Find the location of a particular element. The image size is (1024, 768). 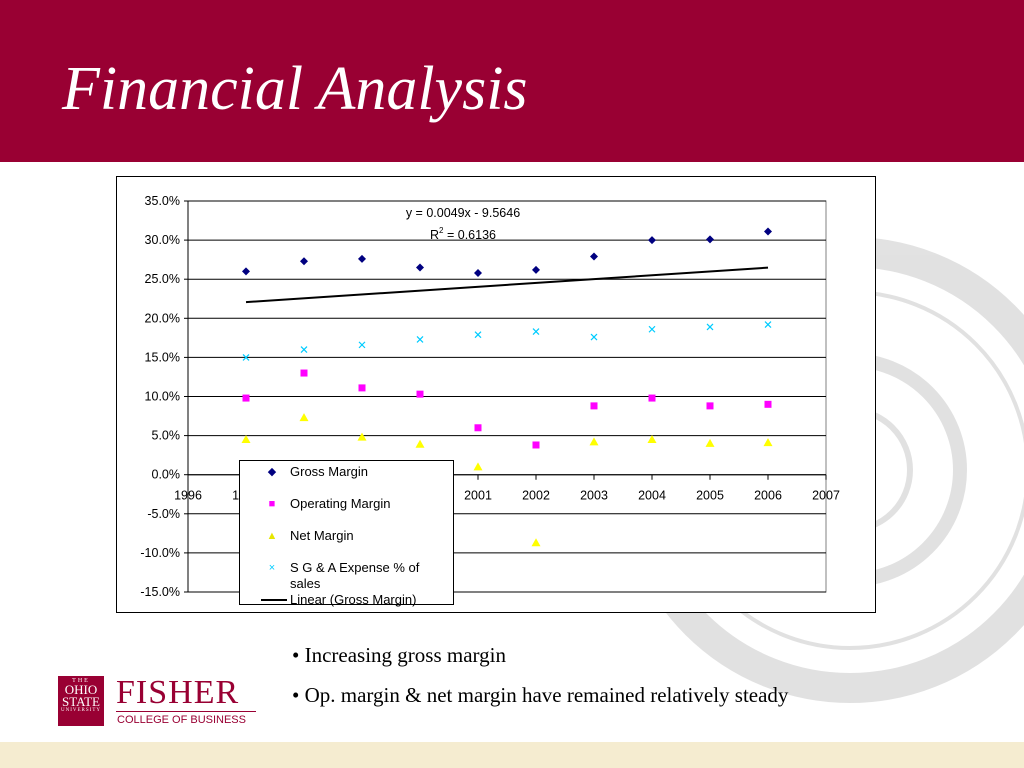

r-squared-symbol: R is located at coordinates (434, 235).